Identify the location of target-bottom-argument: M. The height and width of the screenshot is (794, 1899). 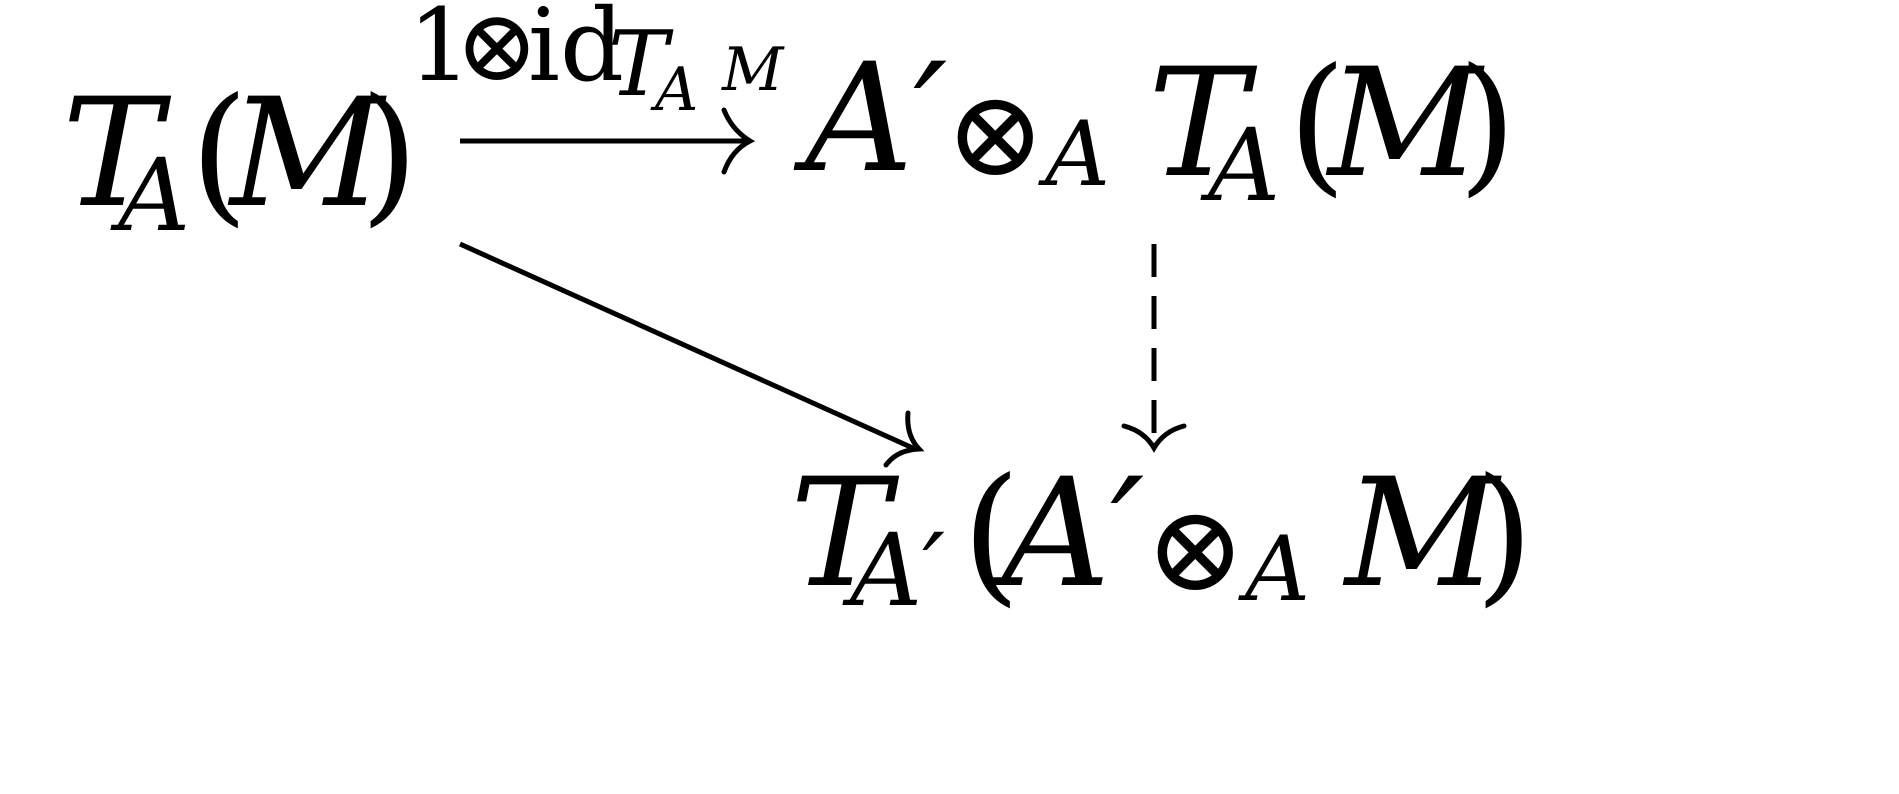
(1422, 534).